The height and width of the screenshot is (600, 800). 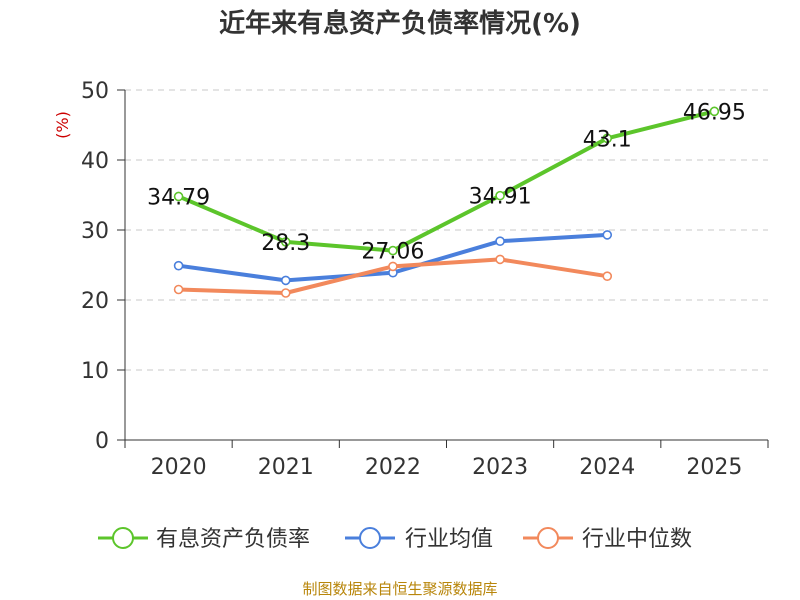 I want to click on data-label: 34.79, so click(x=178, y=197).